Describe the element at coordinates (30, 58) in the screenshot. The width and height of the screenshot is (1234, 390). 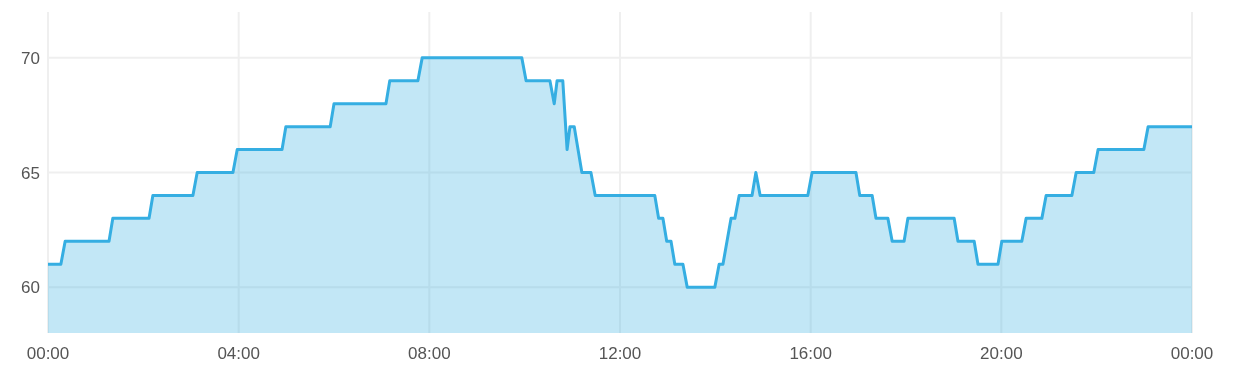
I see `y-tick-label: 70` at that location.